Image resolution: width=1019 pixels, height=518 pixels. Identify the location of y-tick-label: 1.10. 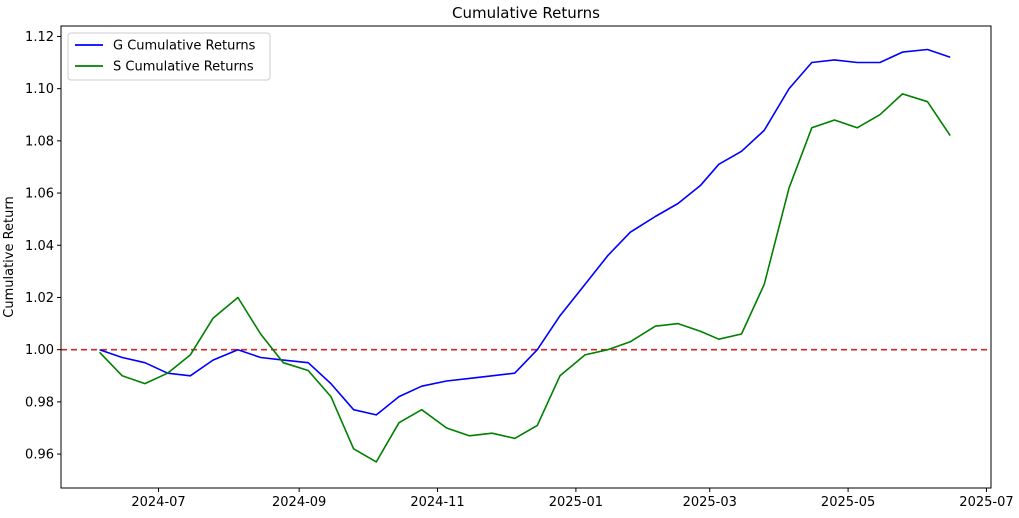
(39, 89).